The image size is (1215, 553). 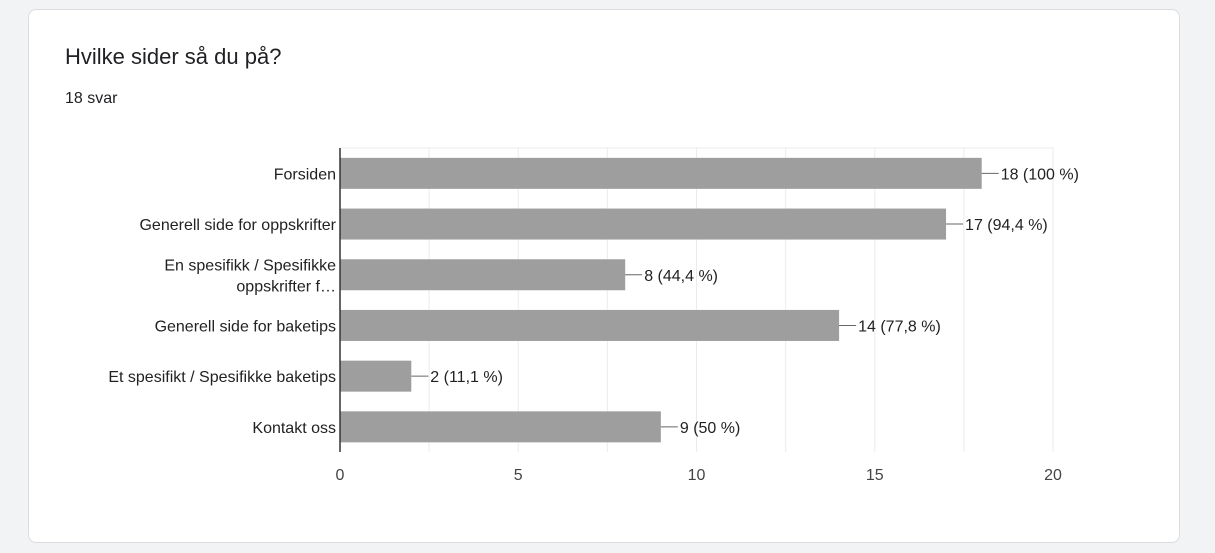 I want to click on data-label: 18 (100 %), so click(x=1040, y=174).